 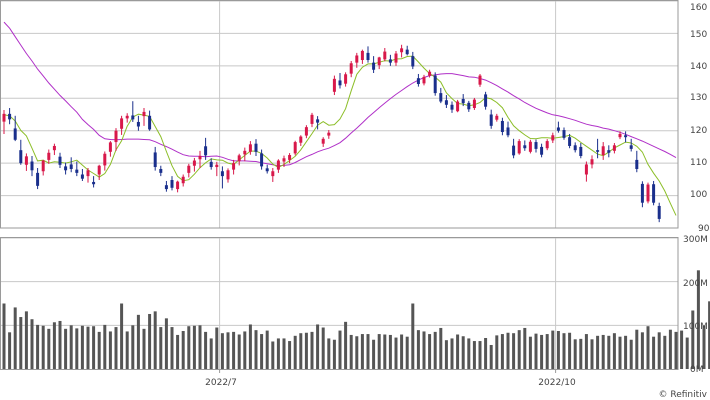 What do you see at coordinates (698, 67) in the screenshot?
I see `price-tick-label: 140` at bounding box center [698, 67].